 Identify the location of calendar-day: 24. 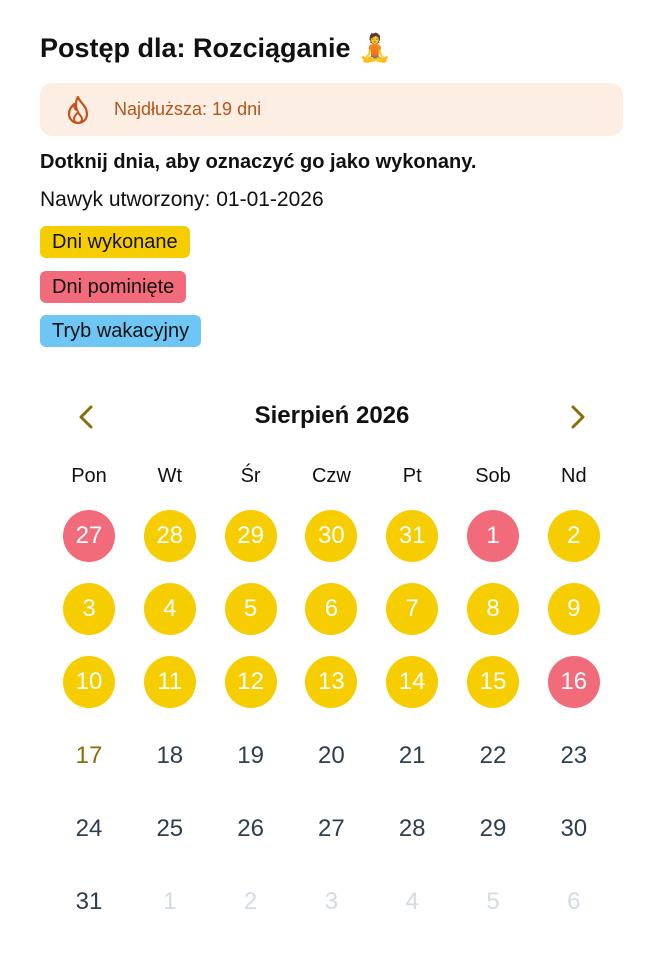
(89, 828).